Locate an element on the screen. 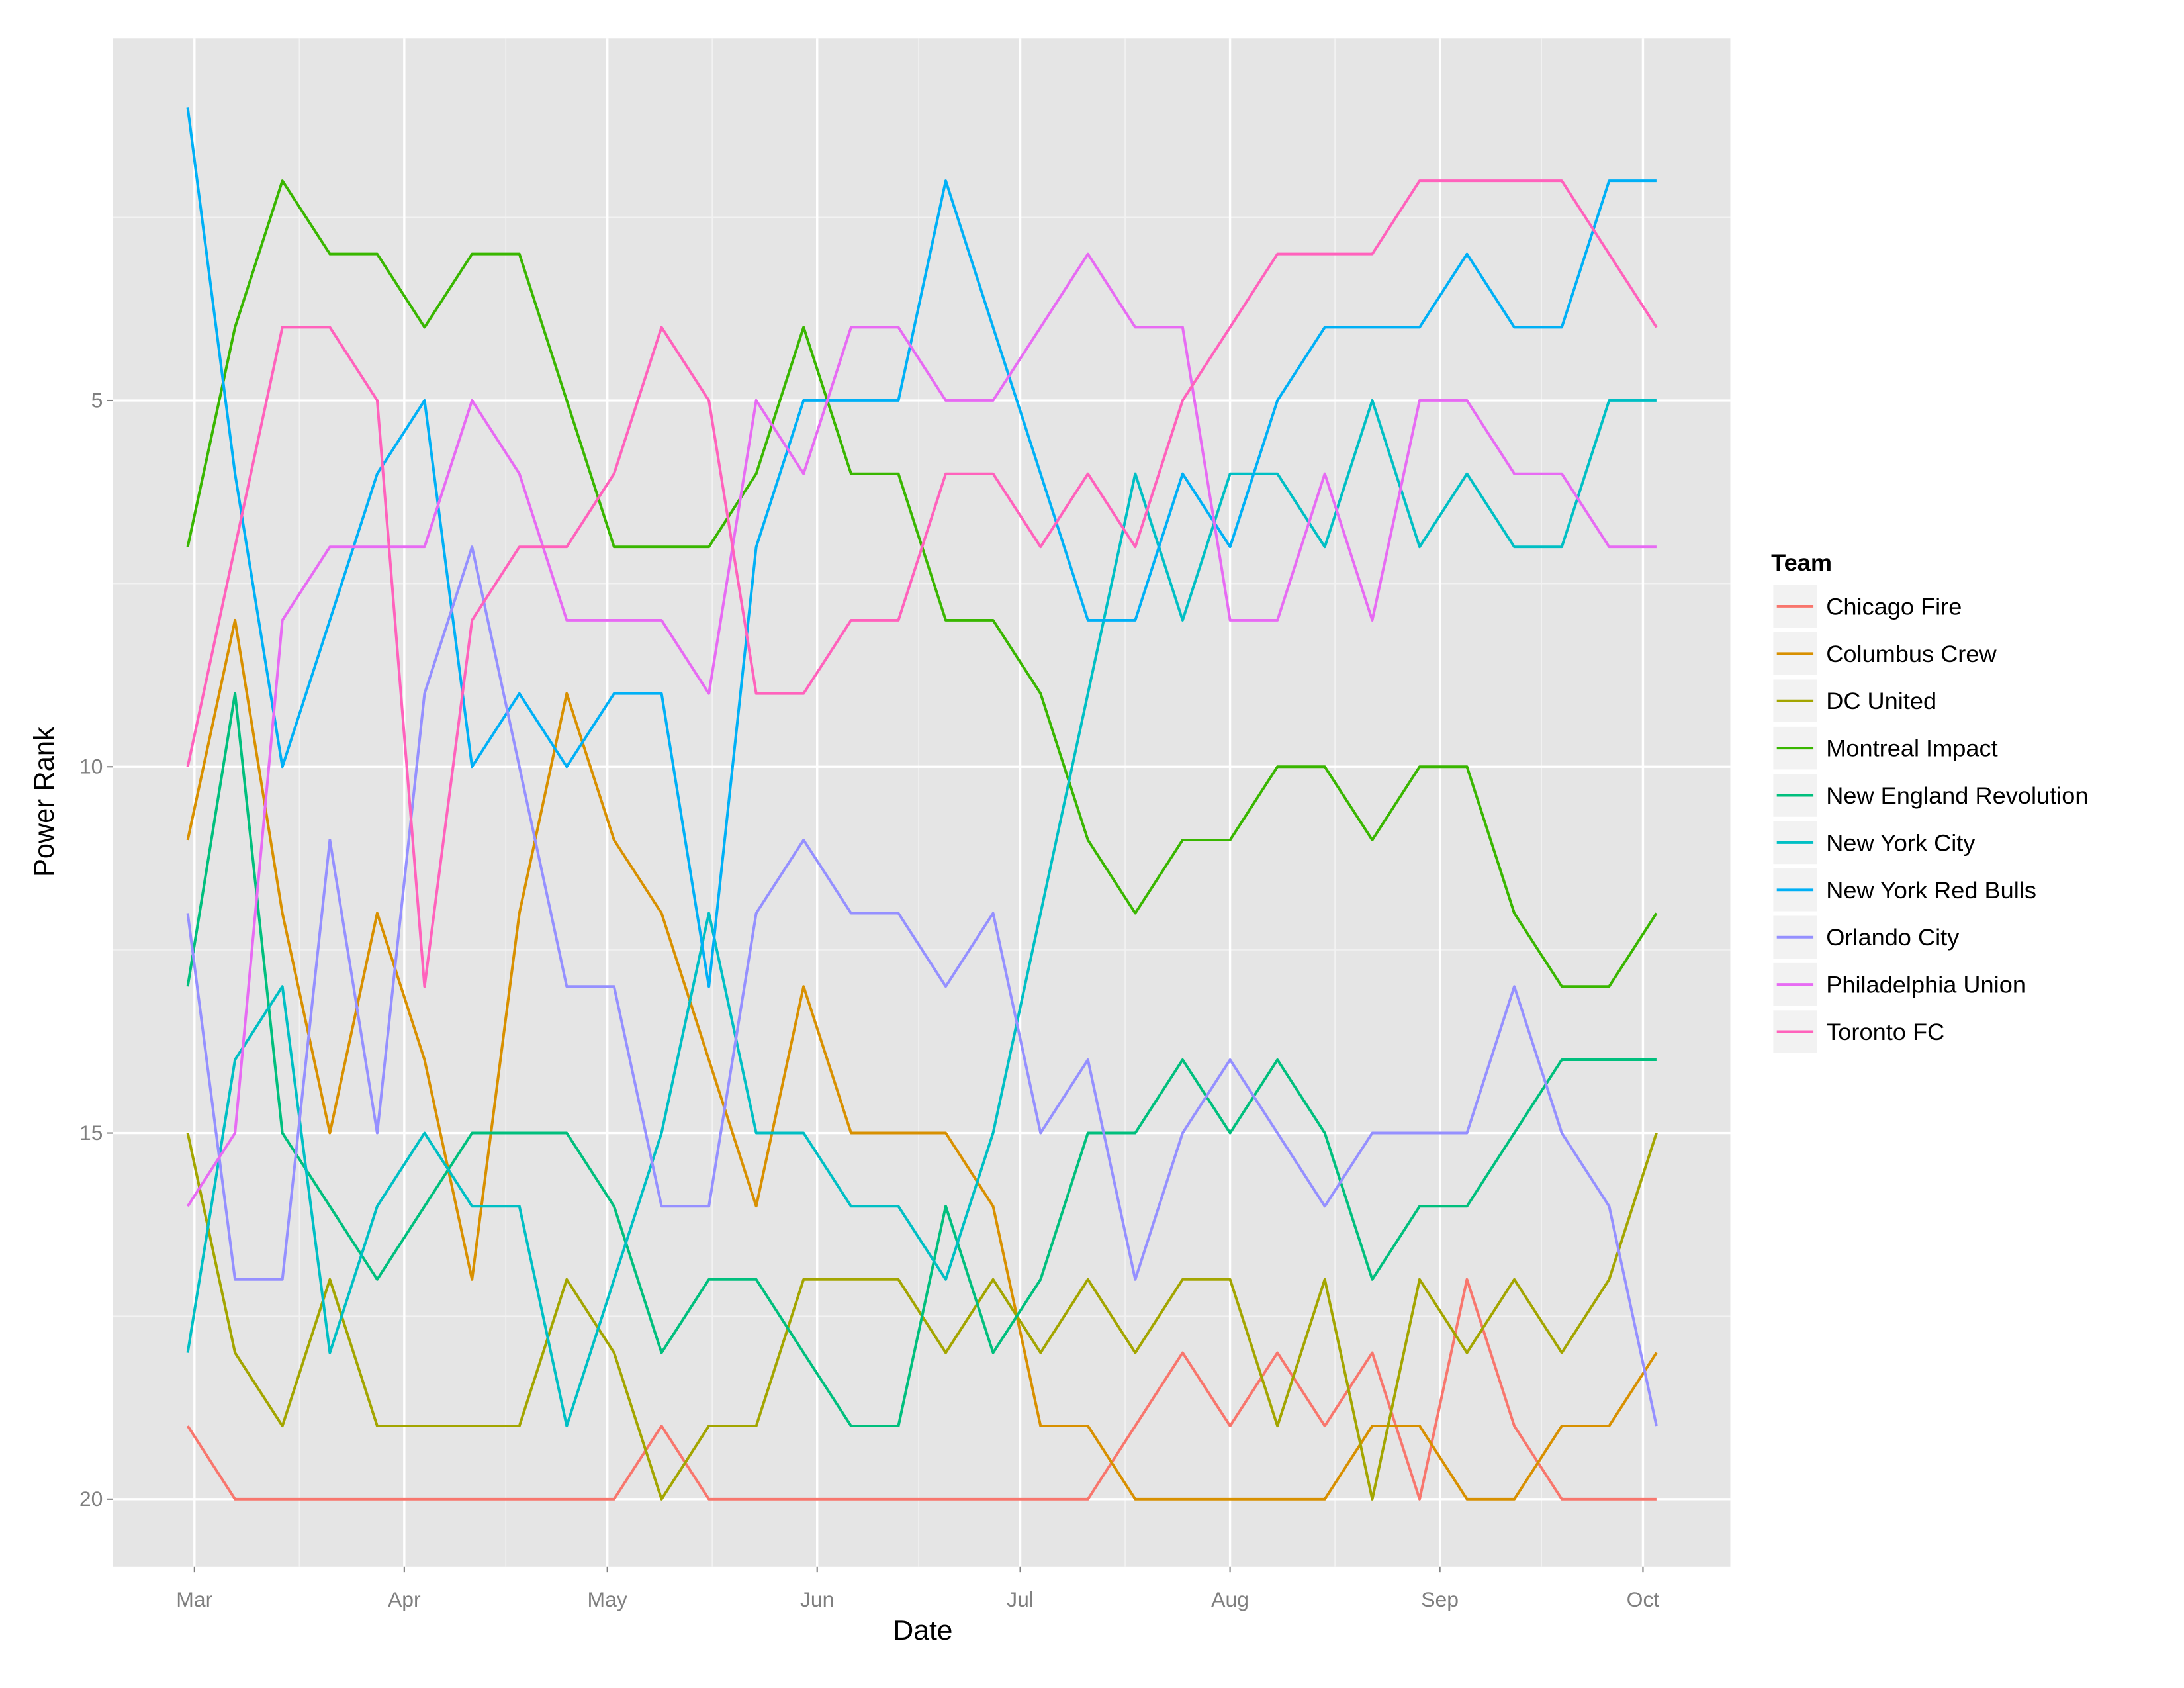 The width and height of the screenshot is (2184, 1688). legend-label: DC United is located at coordinates (1881, 701).